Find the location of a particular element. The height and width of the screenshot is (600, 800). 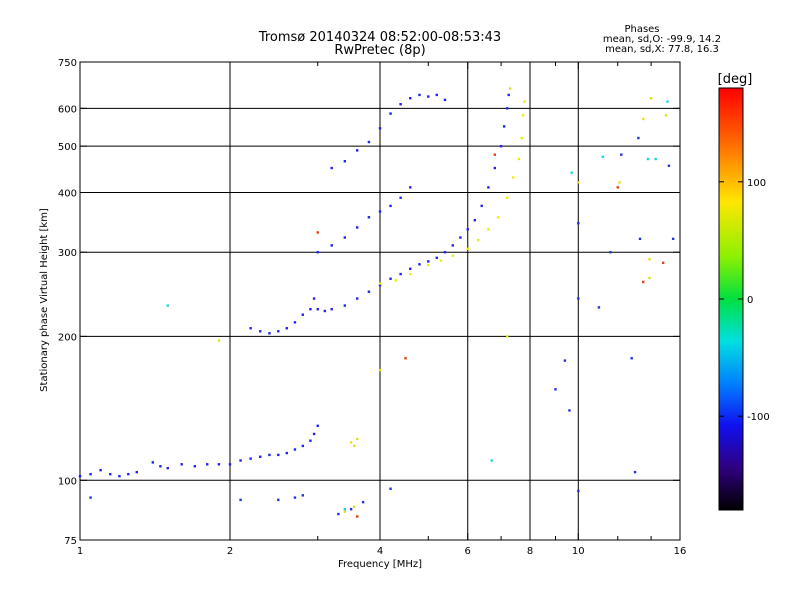

x-tick-label: 16 is located at coordinates (680, 551).